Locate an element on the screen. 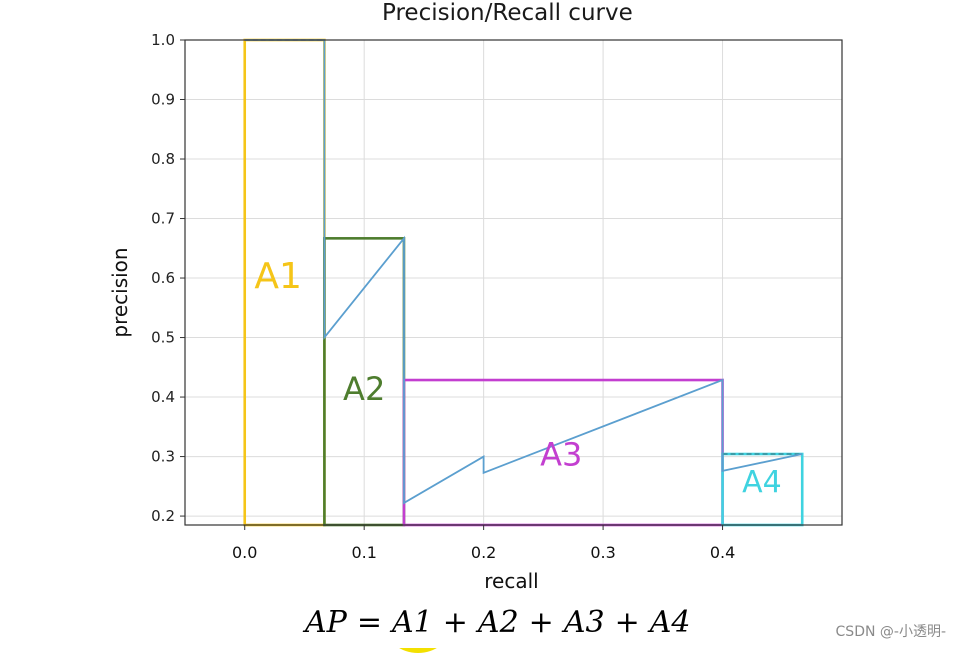 The height and width of the screenshot is (653, 960). formula-ap: AP is located at coordinates (326, 622).